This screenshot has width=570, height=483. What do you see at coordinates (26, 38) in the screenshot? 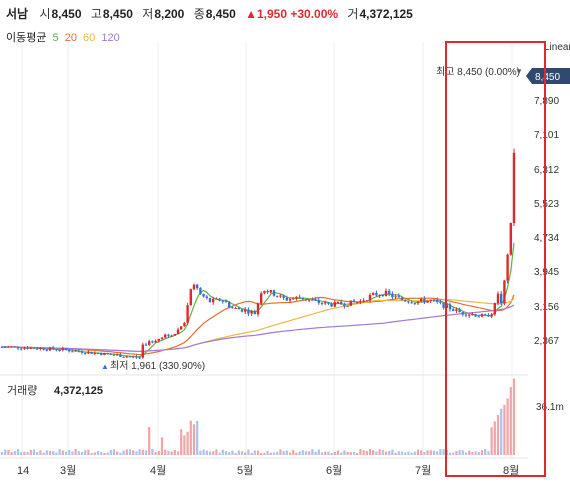
I see `ma-legend-label: 이동평균` at bounding box center [26, 38].